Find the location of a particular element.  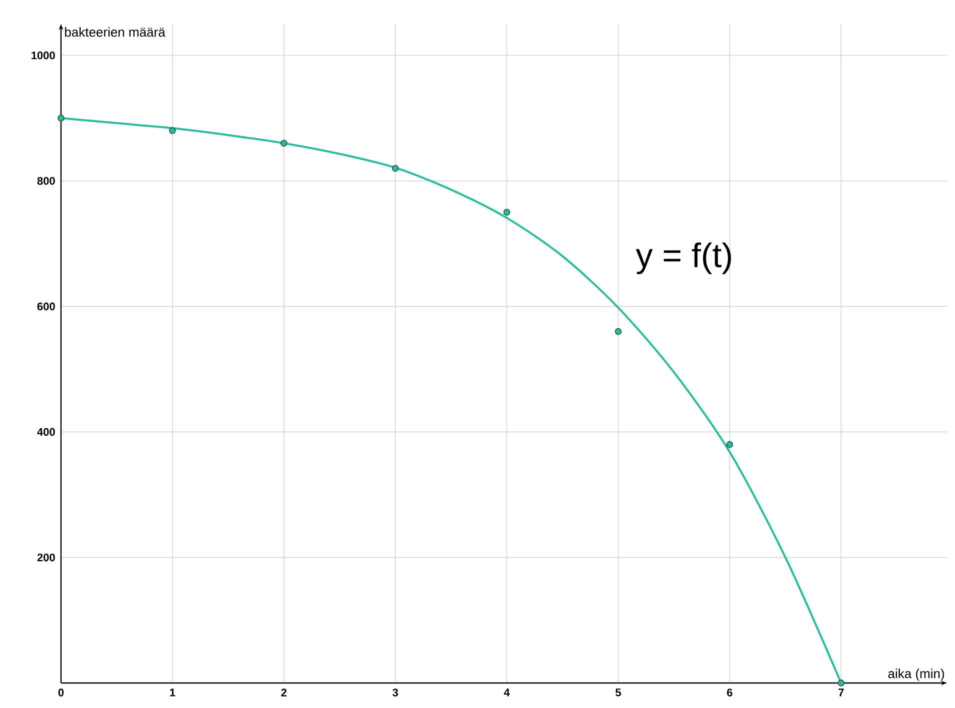

x-tick-label: 7 is located at coordinates (841, 692).